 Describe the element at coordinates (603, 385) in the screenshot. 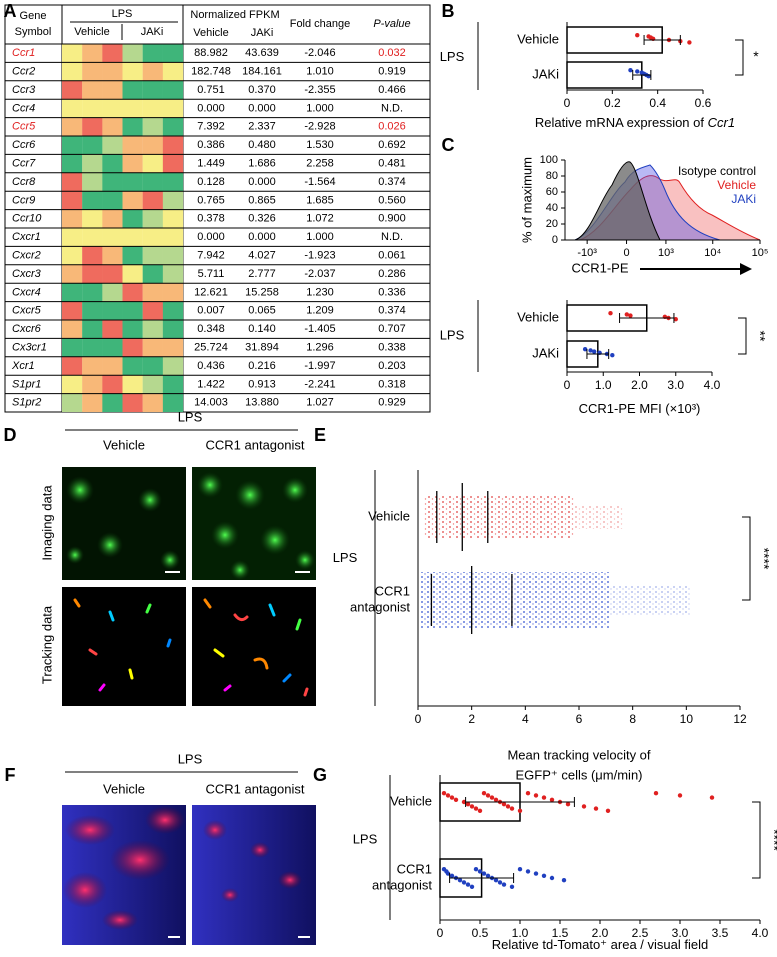

I see `x-tick-label: 1.0` at that location.